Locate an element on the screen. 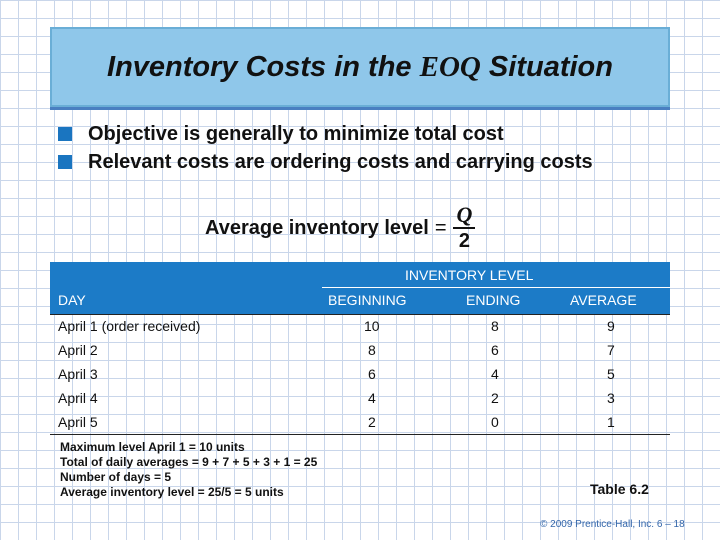 The image size is (720, 540). cell-average: 1 is located at coordinates (611, 422).